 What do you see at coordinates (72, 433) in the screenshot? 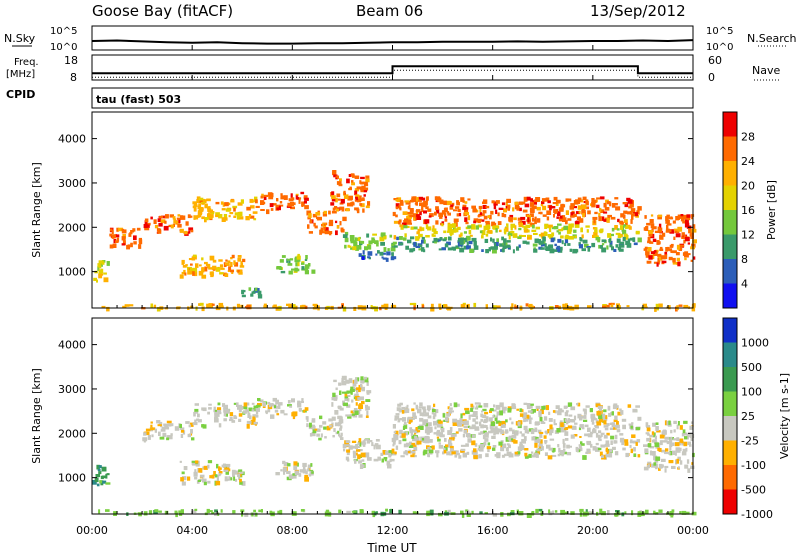
I see `velocity-panel-ytick-label-1: 2000` at bounding box center [72, 433].